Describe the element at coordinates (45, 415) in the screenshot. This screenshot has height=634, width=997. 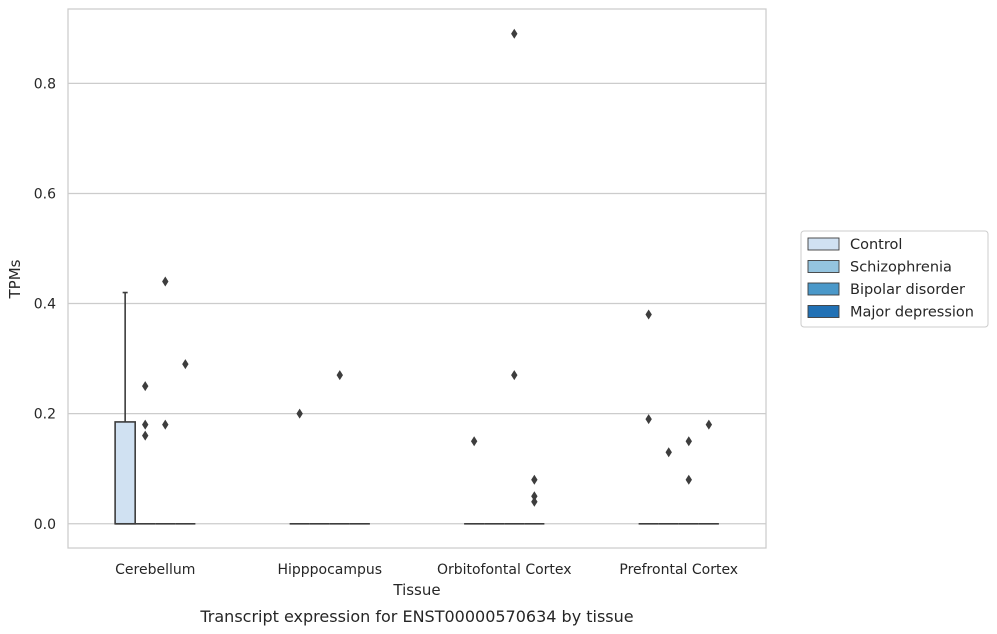
I see `y-tick-label: 0.2` at that location.